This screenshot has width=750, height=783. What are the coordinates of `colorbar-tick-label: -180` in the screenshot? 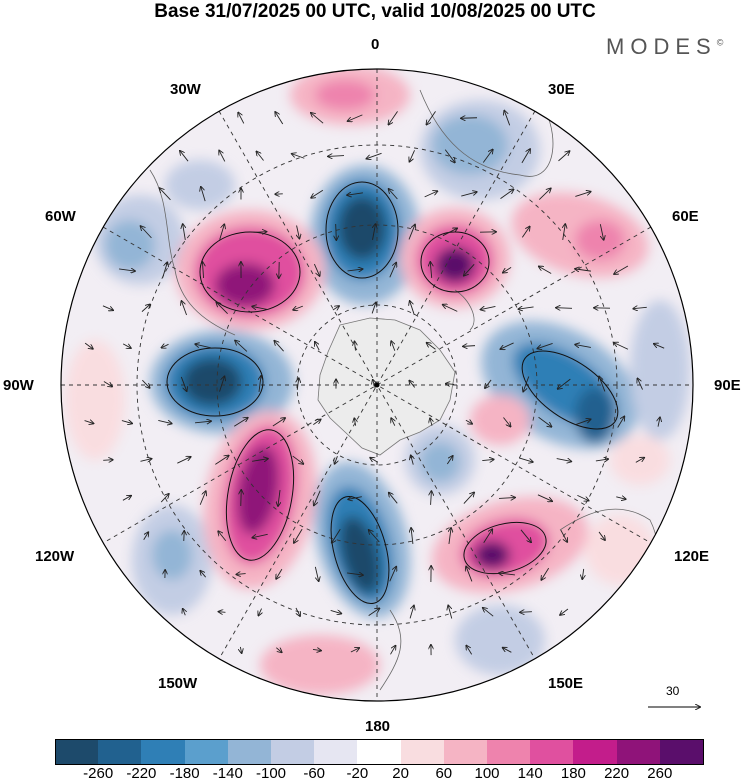 It's located at (184, 773).